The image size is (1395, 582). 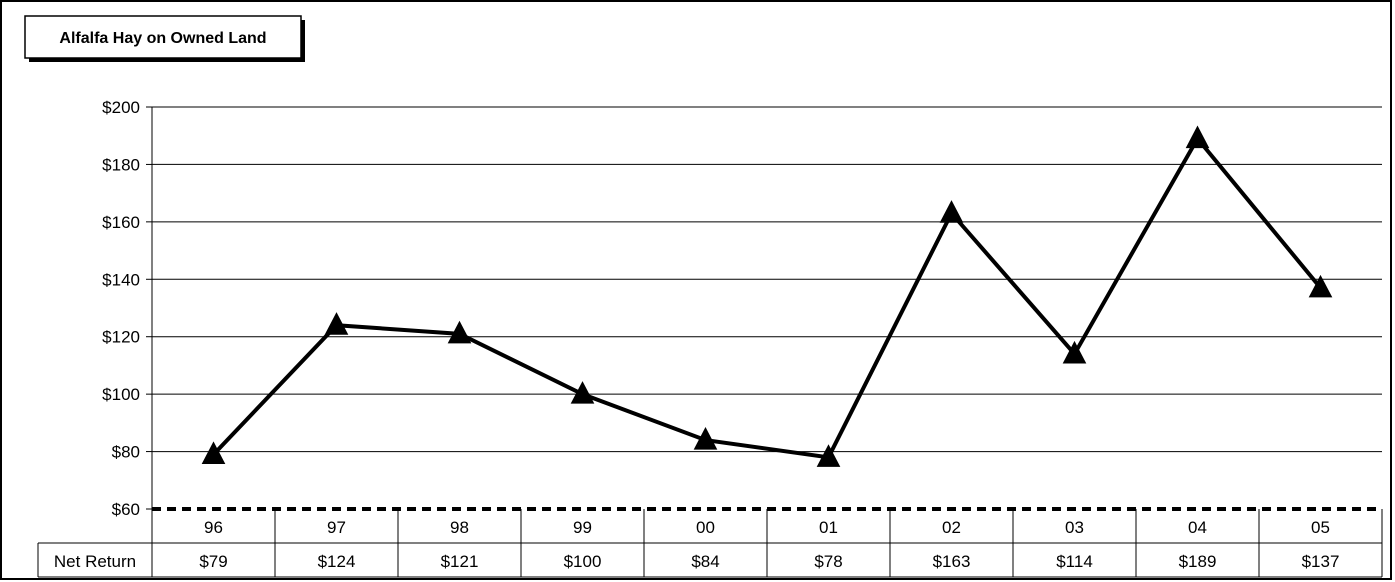 I want to click on table-cell-value: $137, so click(x=1321, y=561).